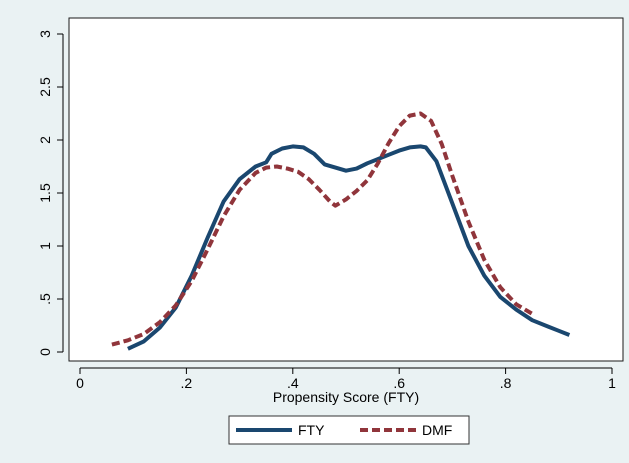 Image resolution: width=629 pixels, height=463 pixels. I want to click on legend-label-dmf: DMF, so click(437, 430).